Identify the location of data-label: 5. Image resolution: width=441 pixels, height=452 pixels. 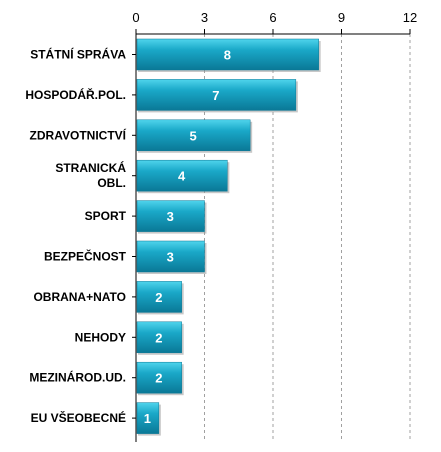
(192, 135).